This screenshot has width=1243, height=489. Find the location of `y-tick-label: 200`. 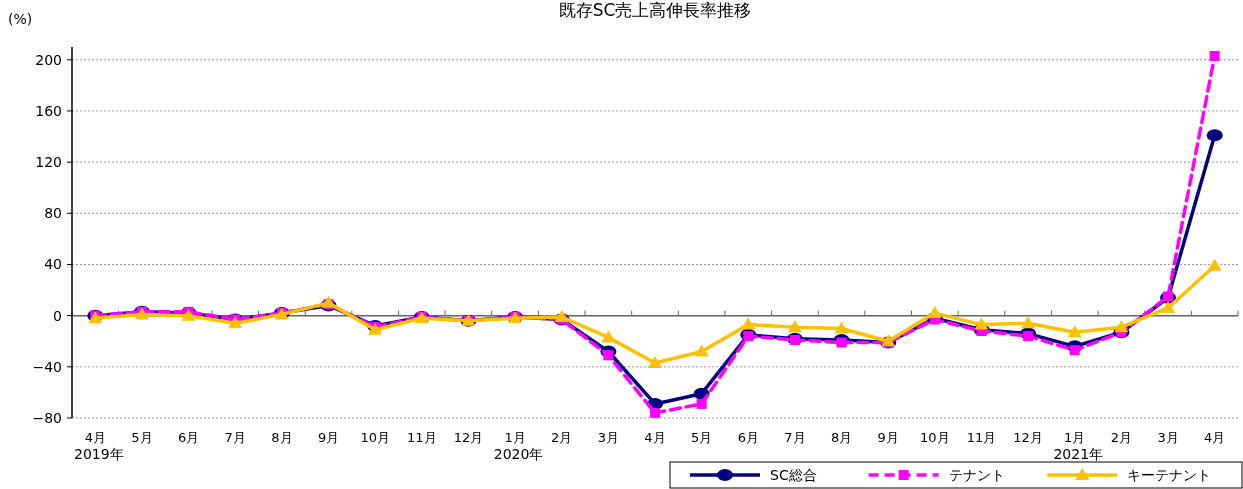

y-tick-label: 200 is located at coordinates (48, 59).